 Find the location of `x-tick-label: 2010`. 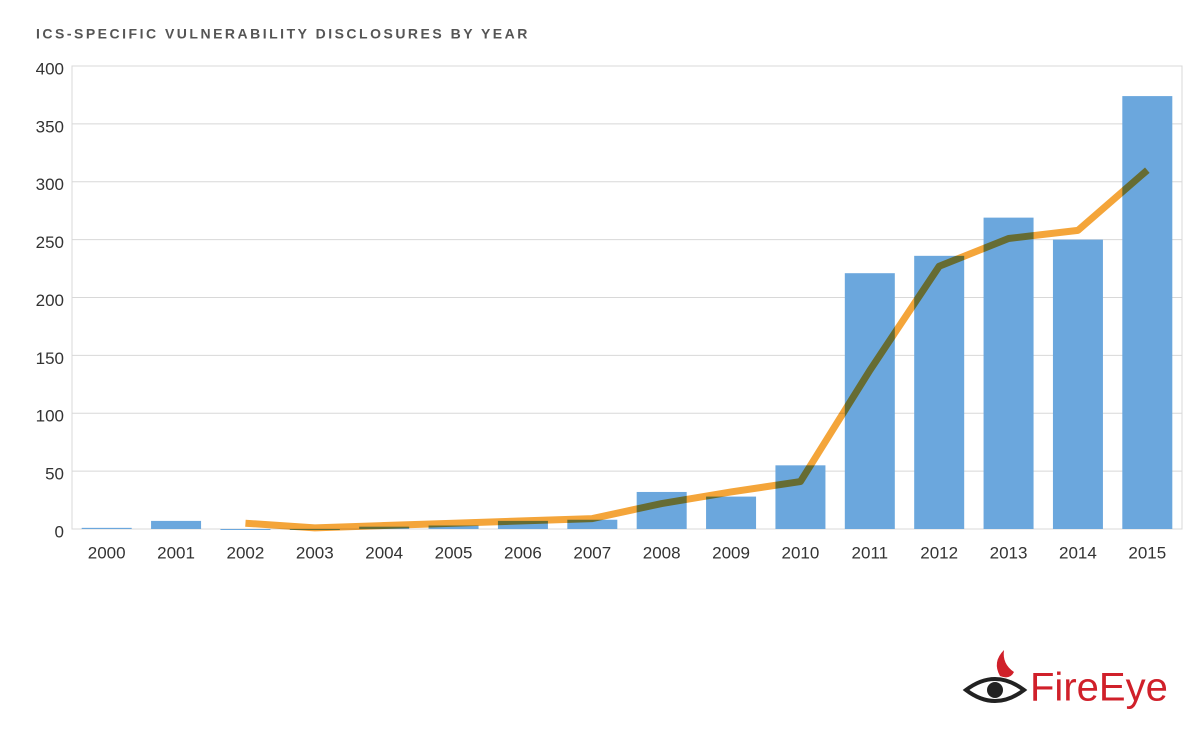

x-tick-label: 2010 is located at coordinates (801, 552).